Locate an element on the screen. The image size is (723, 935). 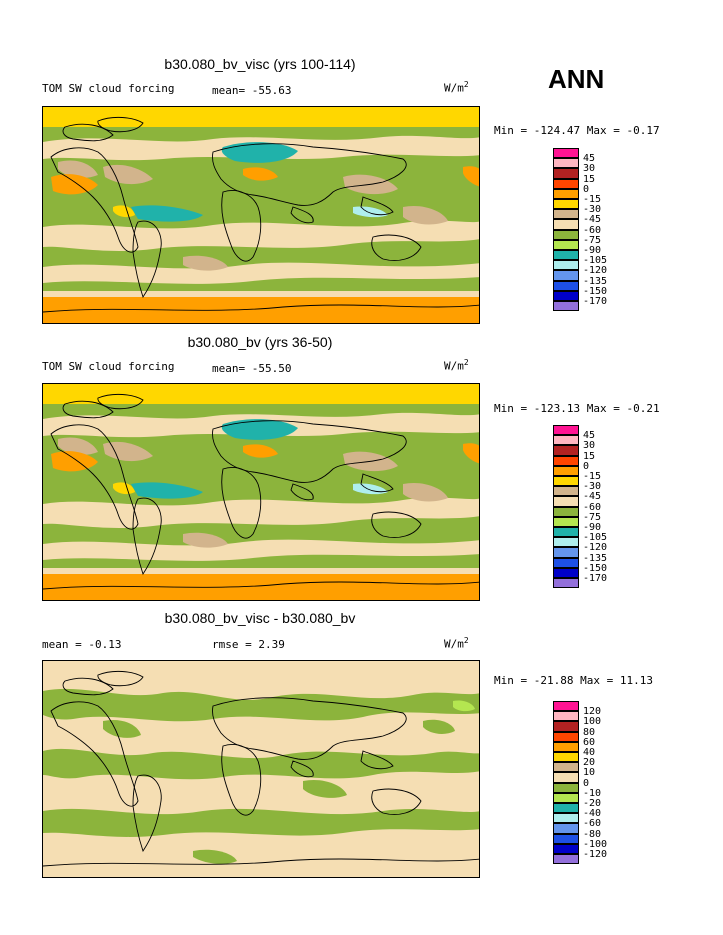
panel-2-title: b30.080_bv (yrs 36-50) is located at coordinates (260, 342).